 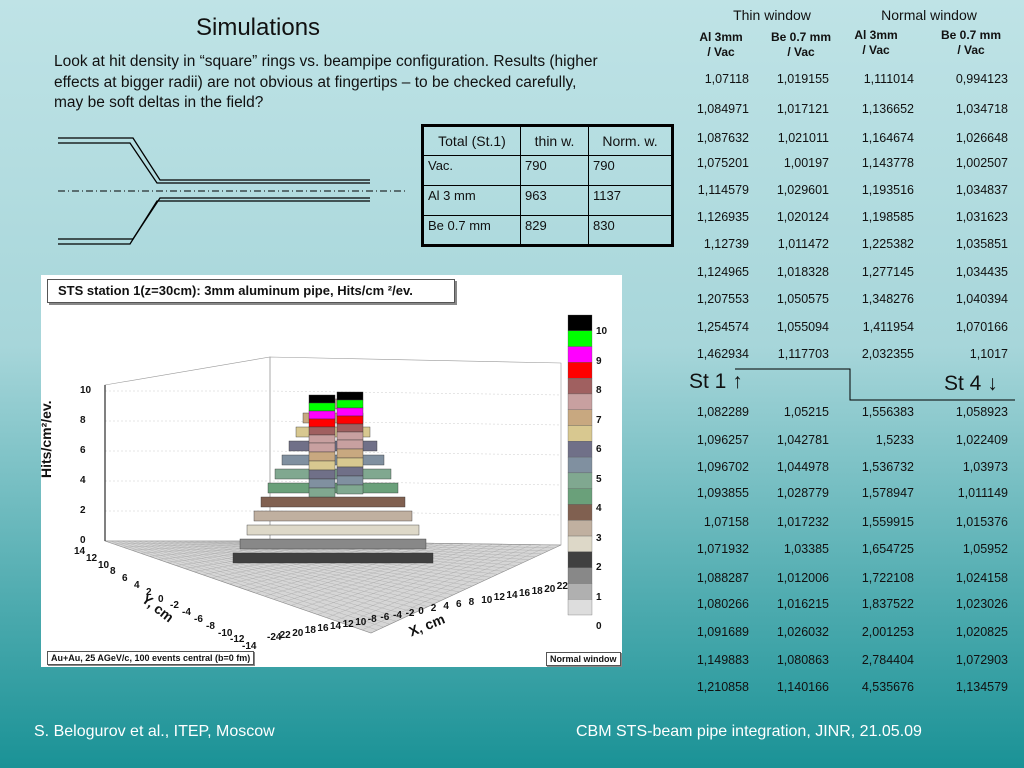 I want to click on ratio-cell: 1,034837, so click(x=981, y=190).